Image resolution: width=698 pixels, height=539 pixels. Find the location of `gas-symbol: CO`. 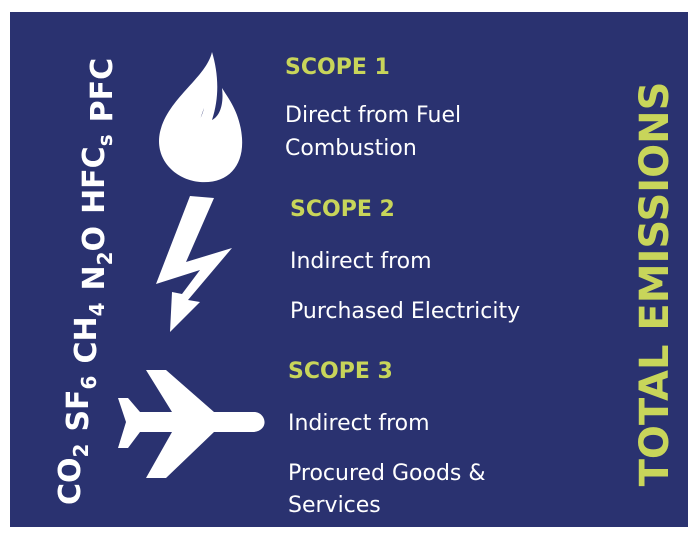

gas-symbol: CO is located at coordinates (70, 481).